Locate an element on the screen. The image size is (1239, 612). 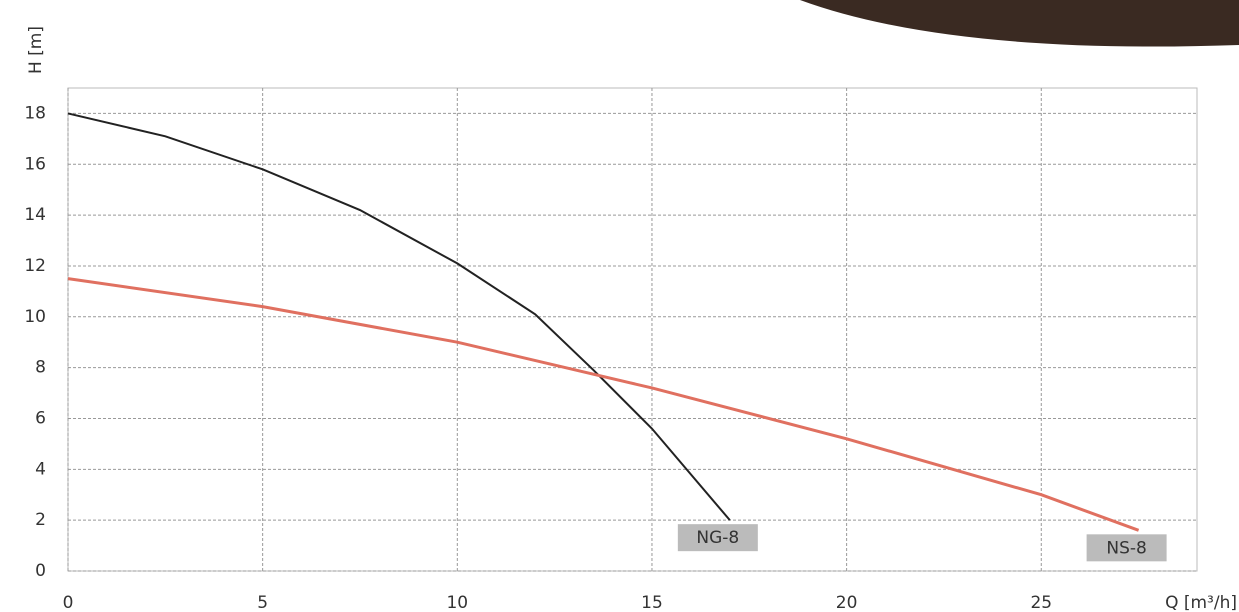
y-tick-label: 14 is located at coordinates (35, 215).